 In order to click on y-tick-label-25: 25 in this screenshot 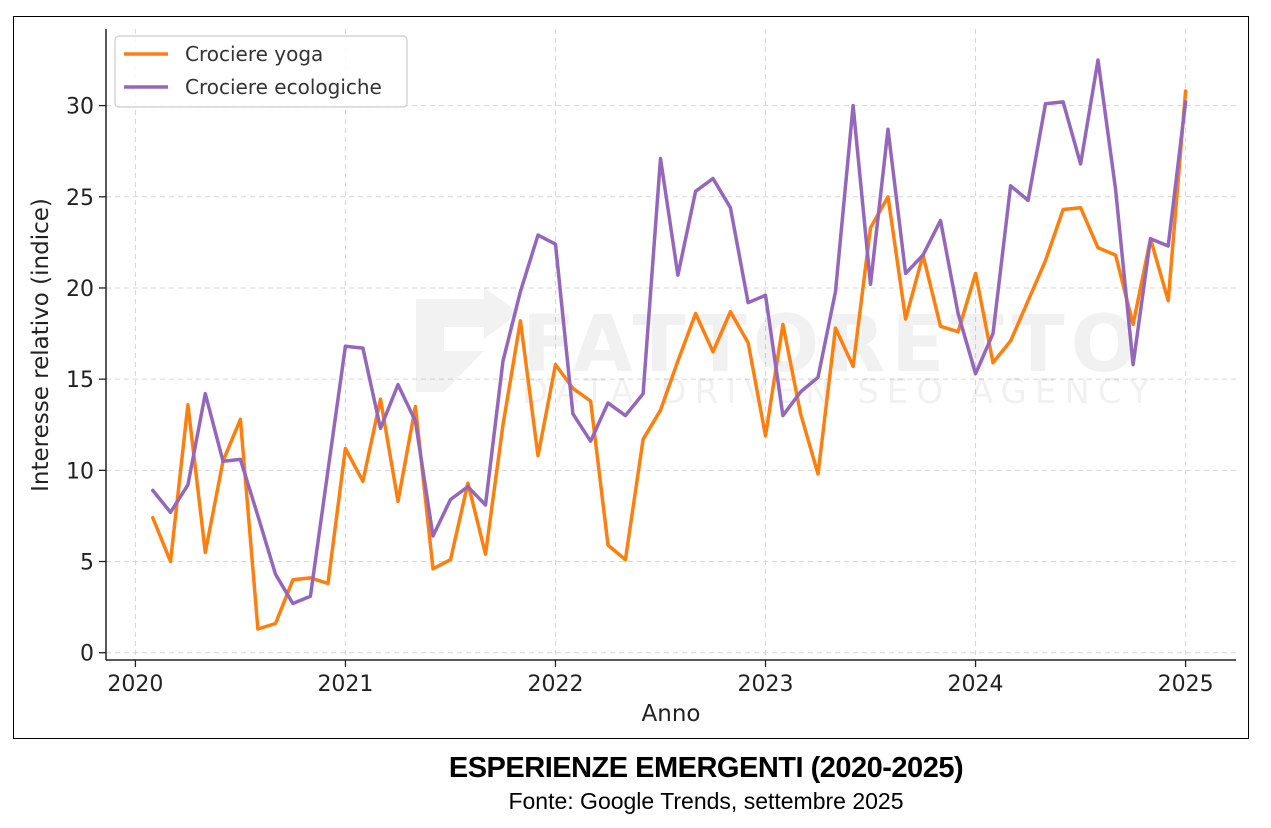, I will do `click(80, 198)`.